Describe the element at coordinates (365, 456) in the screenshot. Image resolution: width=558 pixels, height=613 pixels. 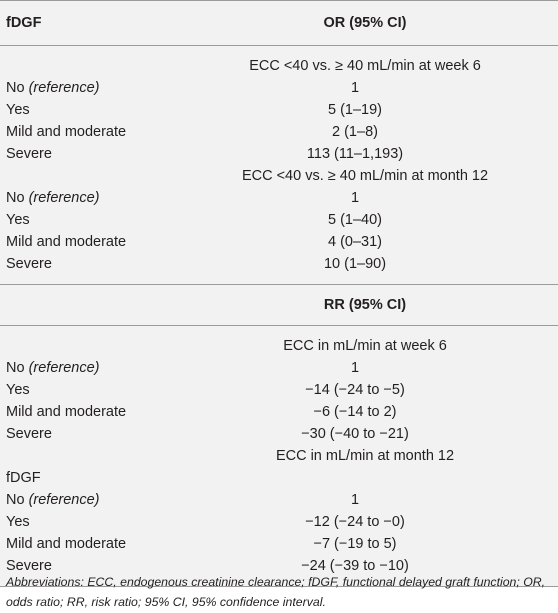
I see `section-title-rr-month12: ECC in mL/min at month 12` at that location.